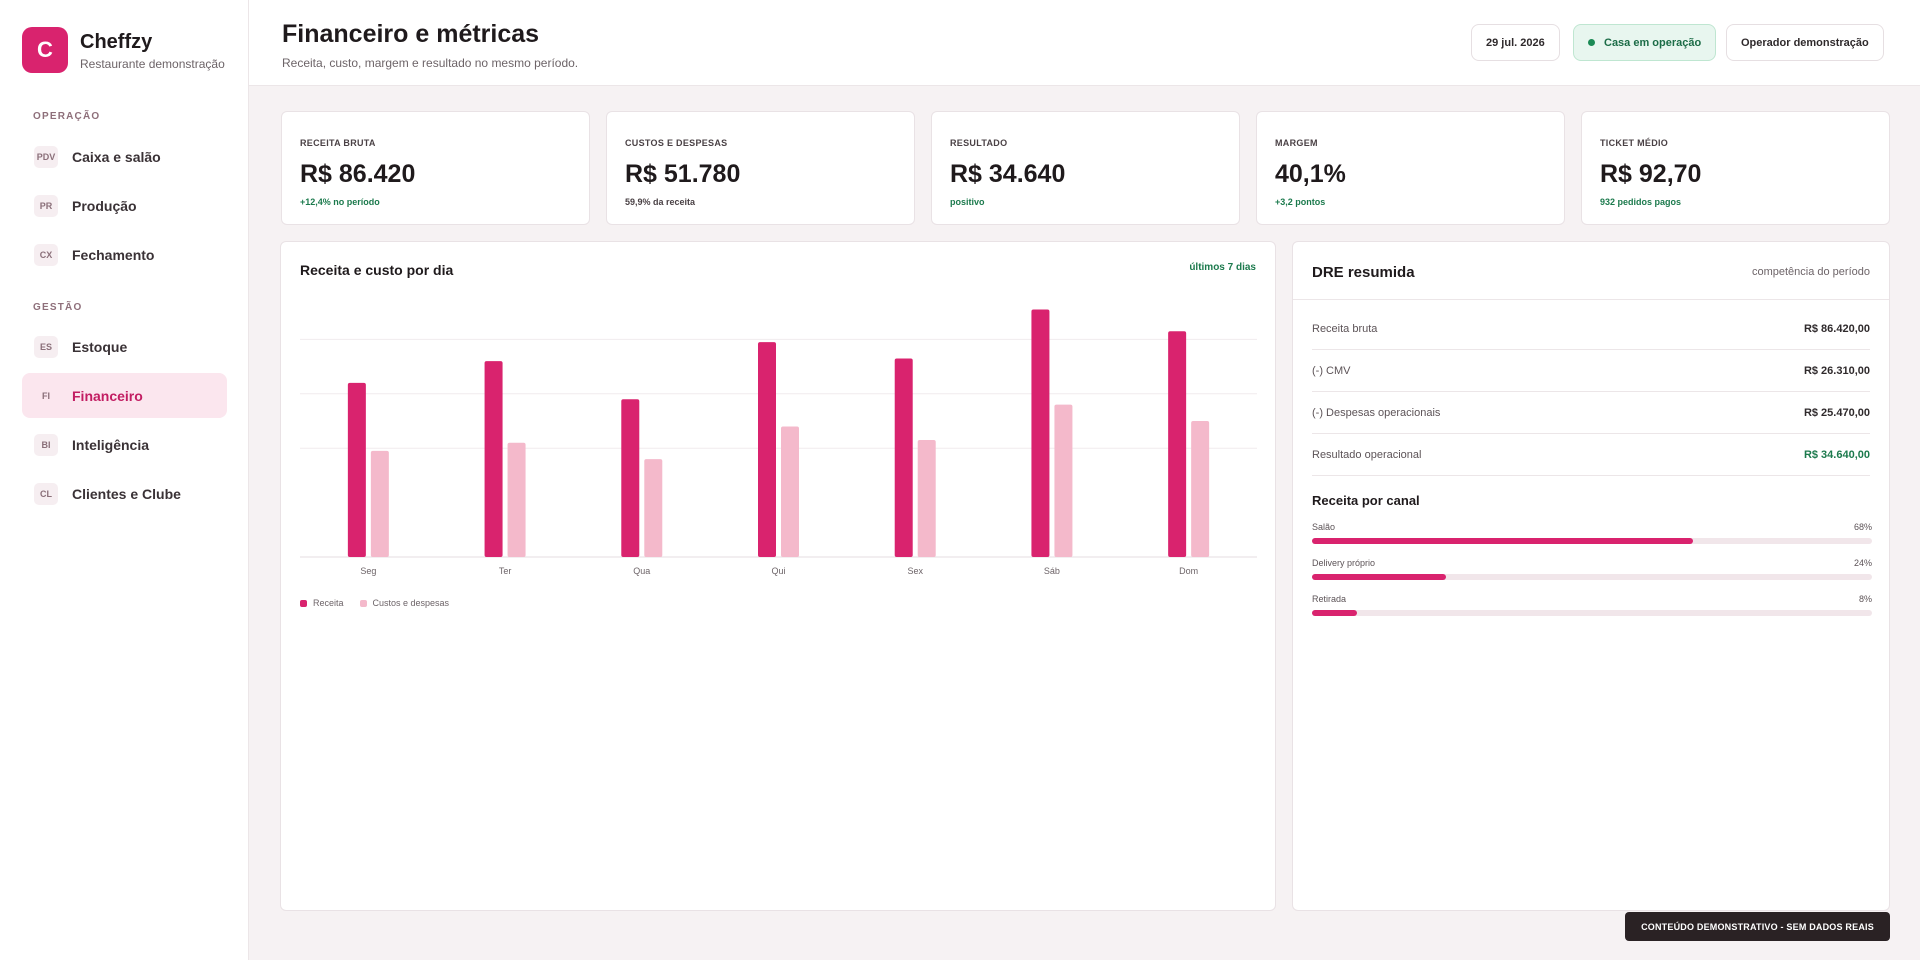 This screenshot has height=960, width=1920. What do you see at coordinates (1862, 563) in the screenshot?
I see `channel-pct: 24%` at bounding box center [1862, 563].